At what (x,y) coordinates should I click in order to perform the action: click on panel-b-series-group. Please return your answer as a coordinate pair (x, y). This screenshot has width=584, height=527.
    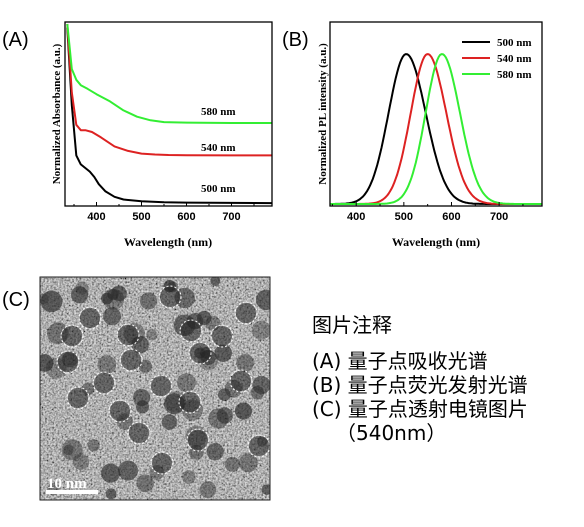
    Looking at the image, I should click on (436, 129).